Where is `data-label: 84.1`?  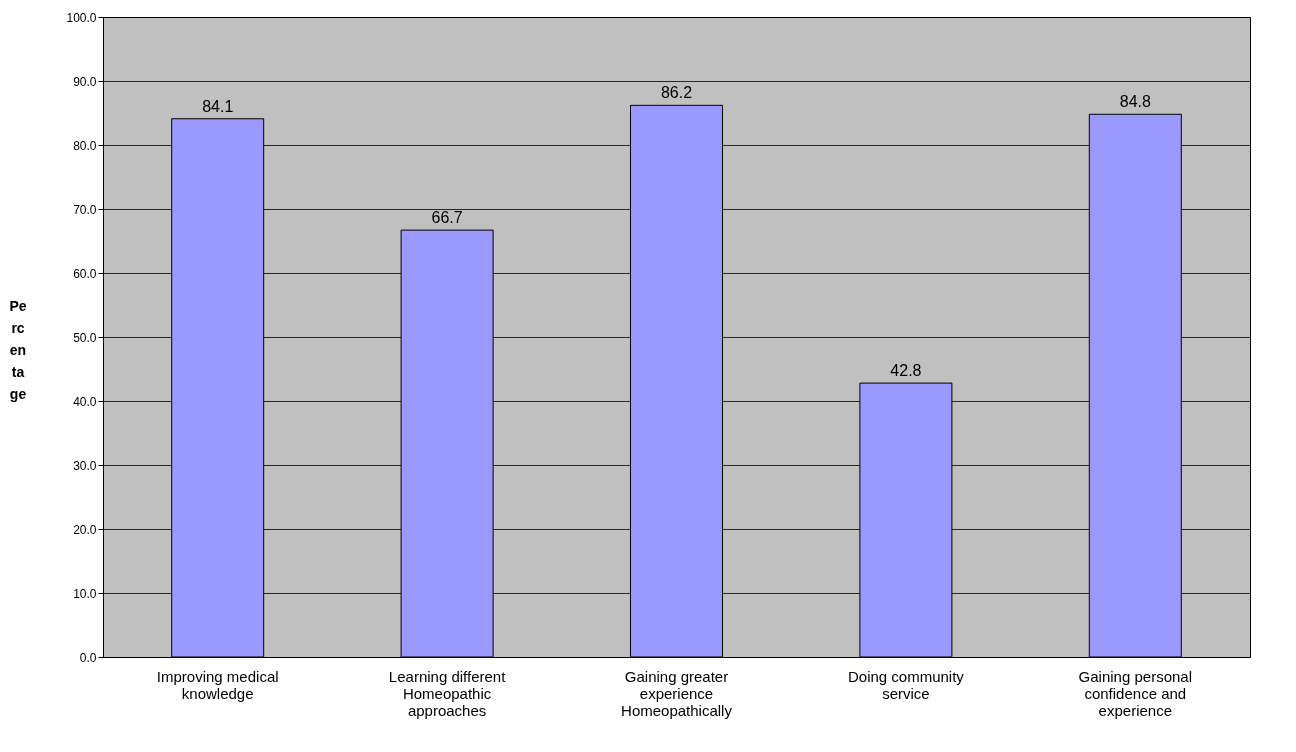
data-label: 84.1 is located at coordinates (218, 106).